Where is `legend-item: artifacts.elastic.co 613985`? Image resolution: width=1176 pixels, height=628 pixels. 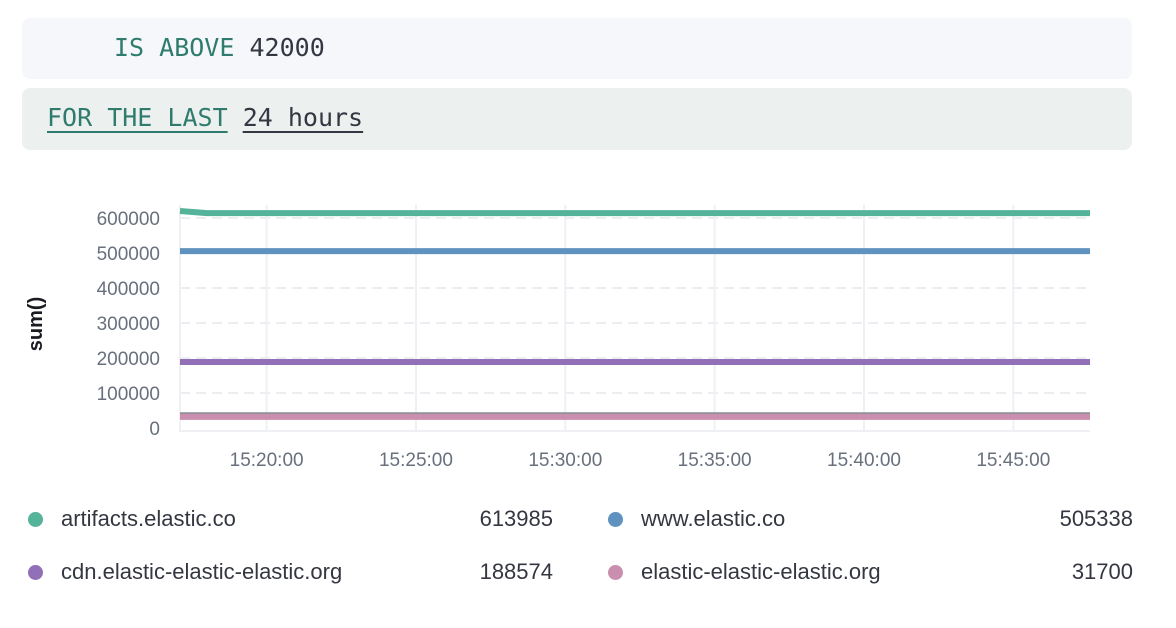 legend-item: artifacts.elastic.co 613985 is located at coordinates (290, 519).